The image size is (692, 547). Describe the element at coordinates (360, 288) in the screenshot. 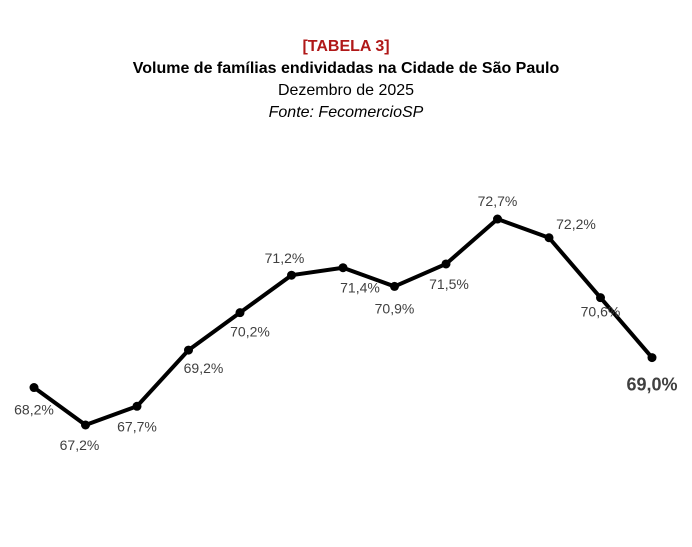

I see `data-label: 71,4%` at that location.